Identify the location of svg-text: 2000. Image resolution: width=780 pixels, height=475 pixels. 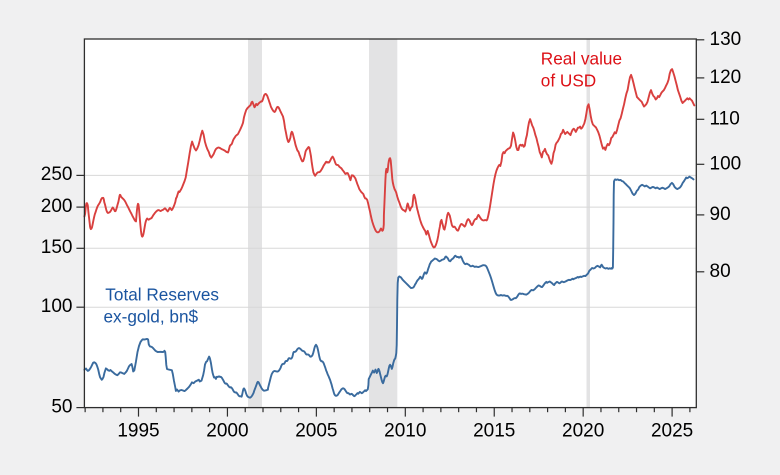
(227, 430).